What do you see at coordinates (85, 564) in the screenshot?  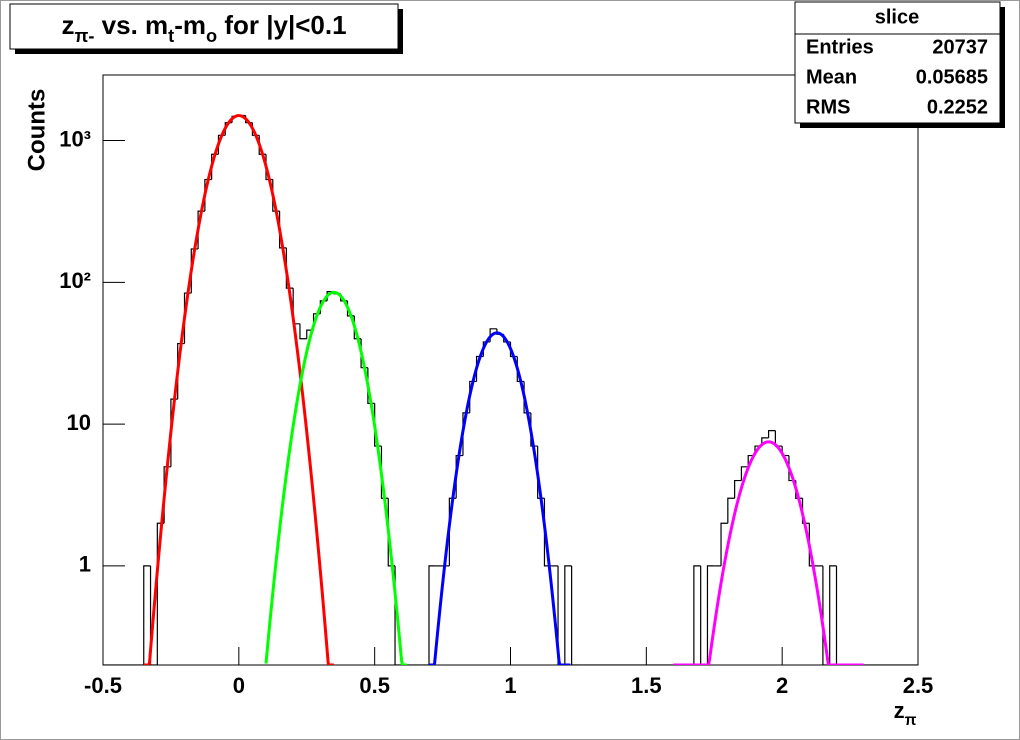 I see `y-tick-label: 1` at bounding box center [85, 564].